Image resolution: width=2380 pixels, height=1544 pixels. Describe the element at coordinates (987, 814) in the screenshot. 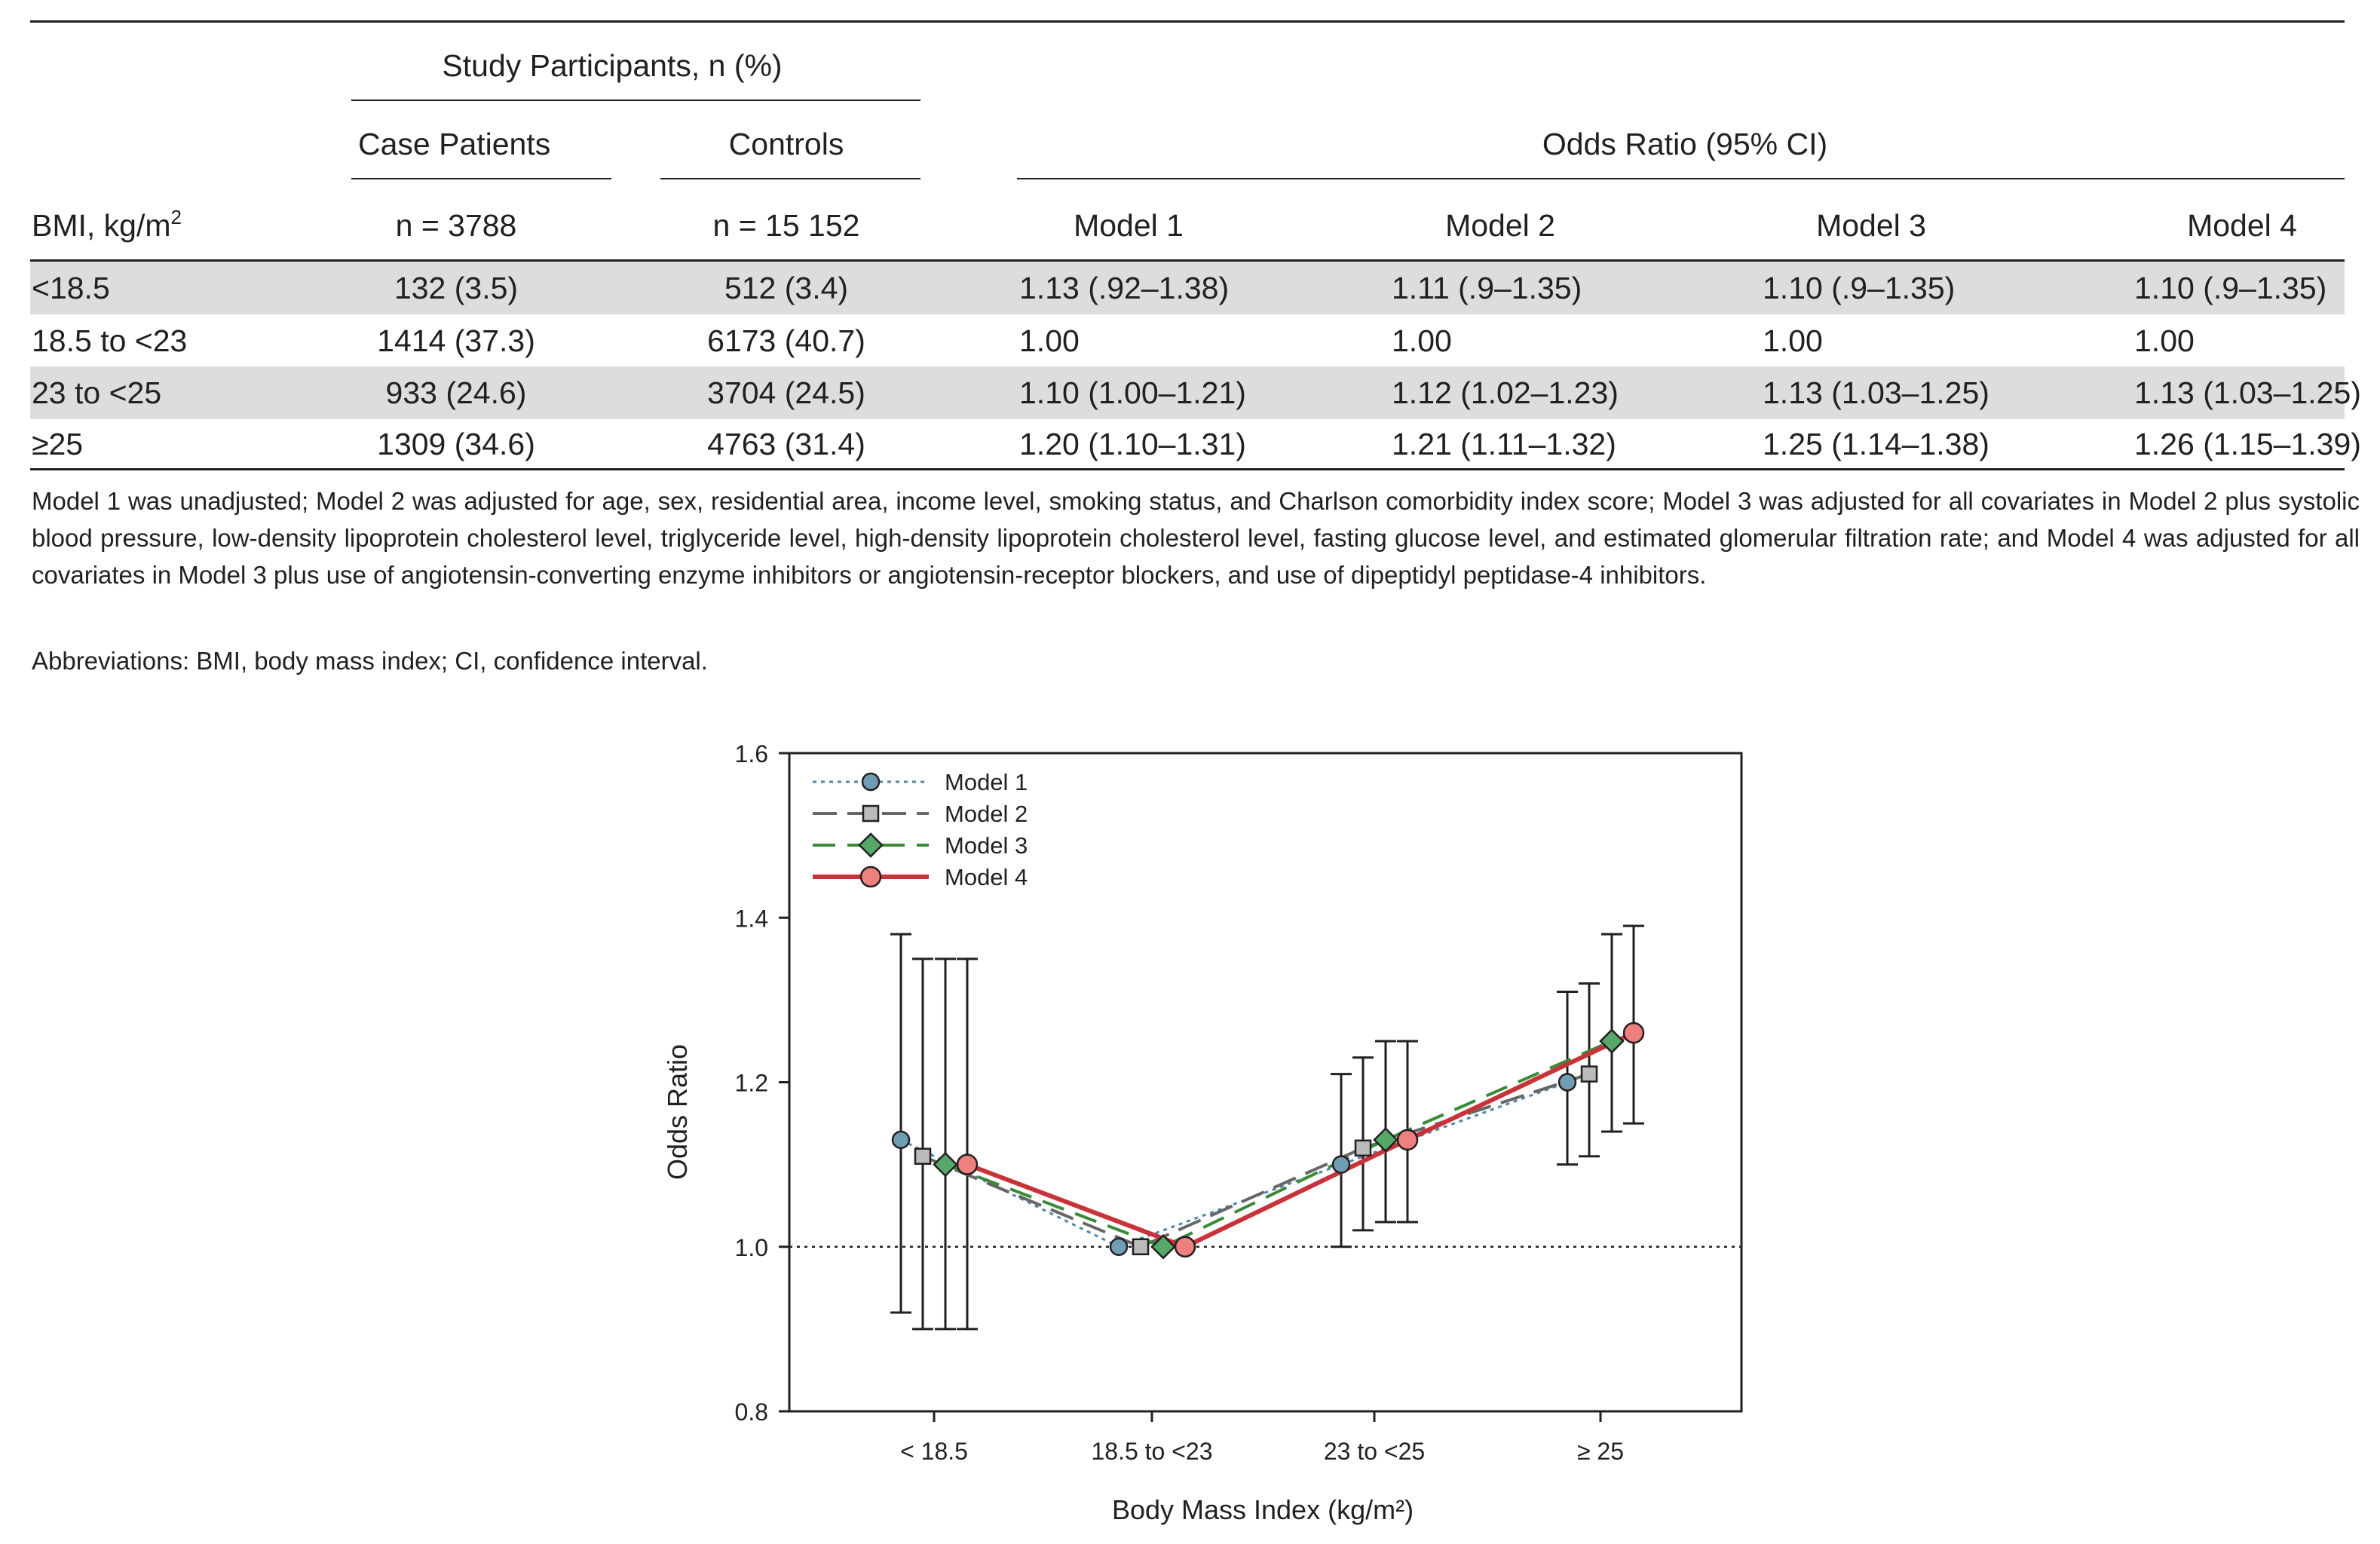

I see `legend-label: Model 2` at that location.